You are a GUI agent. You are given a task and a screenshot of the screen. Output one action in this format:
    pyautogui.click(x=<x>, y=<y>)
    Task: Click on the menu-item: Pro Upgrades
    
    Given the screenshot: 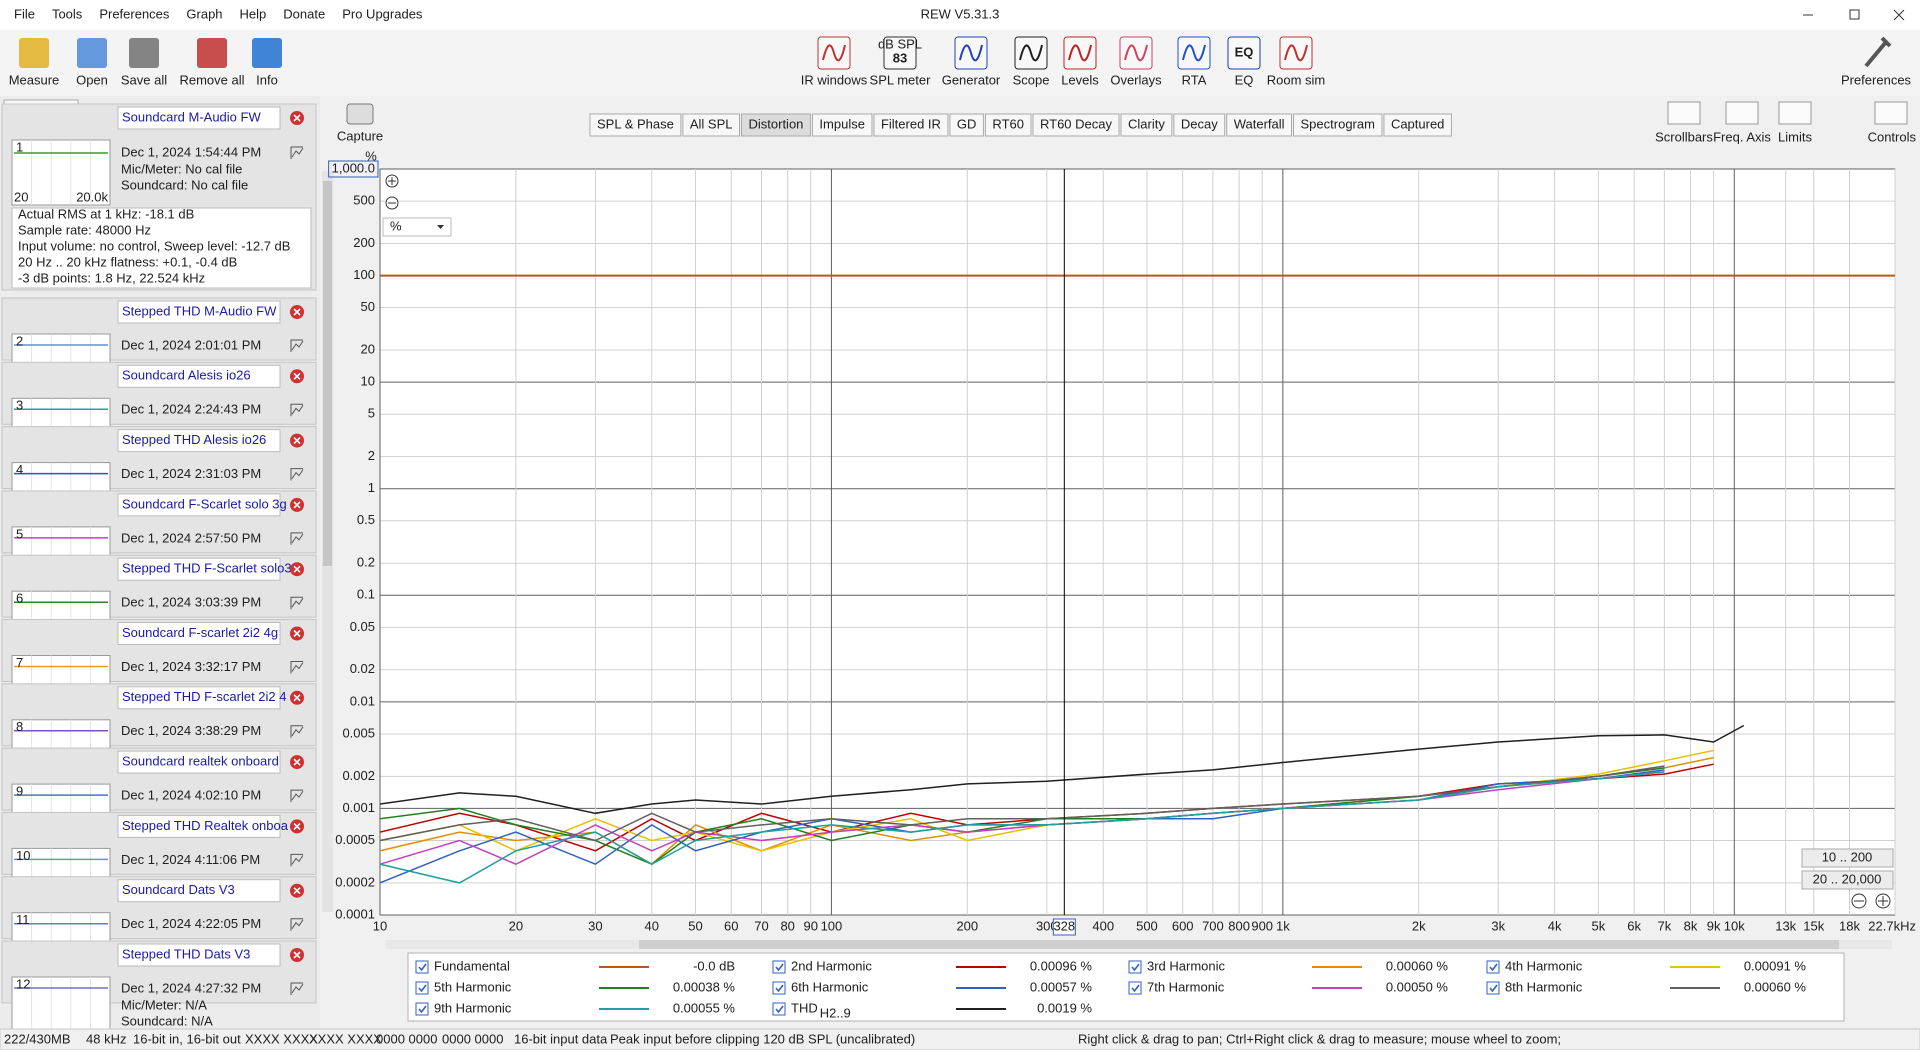 What is the action you would take?
    pyautogui.click(x=382, y=13)
    